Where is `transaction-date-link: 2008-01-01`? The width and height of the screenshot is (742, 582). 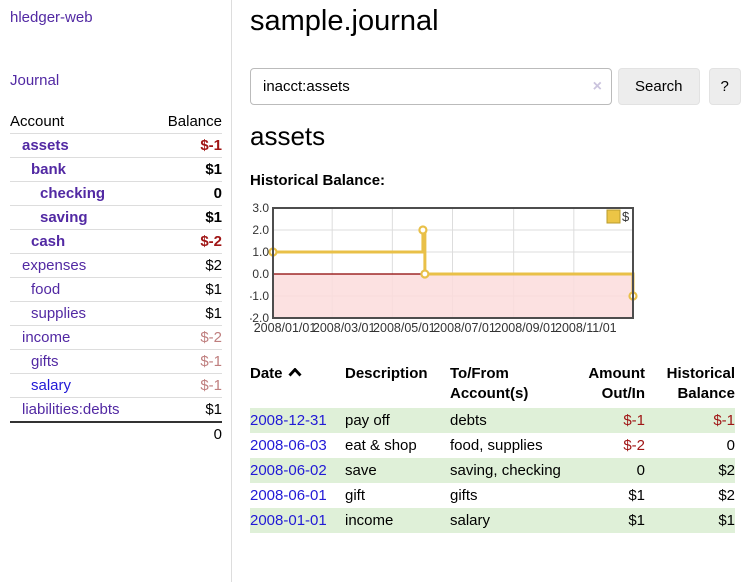 transaction-date-link: 2008-01-01 is located at coordinates (288, 520).